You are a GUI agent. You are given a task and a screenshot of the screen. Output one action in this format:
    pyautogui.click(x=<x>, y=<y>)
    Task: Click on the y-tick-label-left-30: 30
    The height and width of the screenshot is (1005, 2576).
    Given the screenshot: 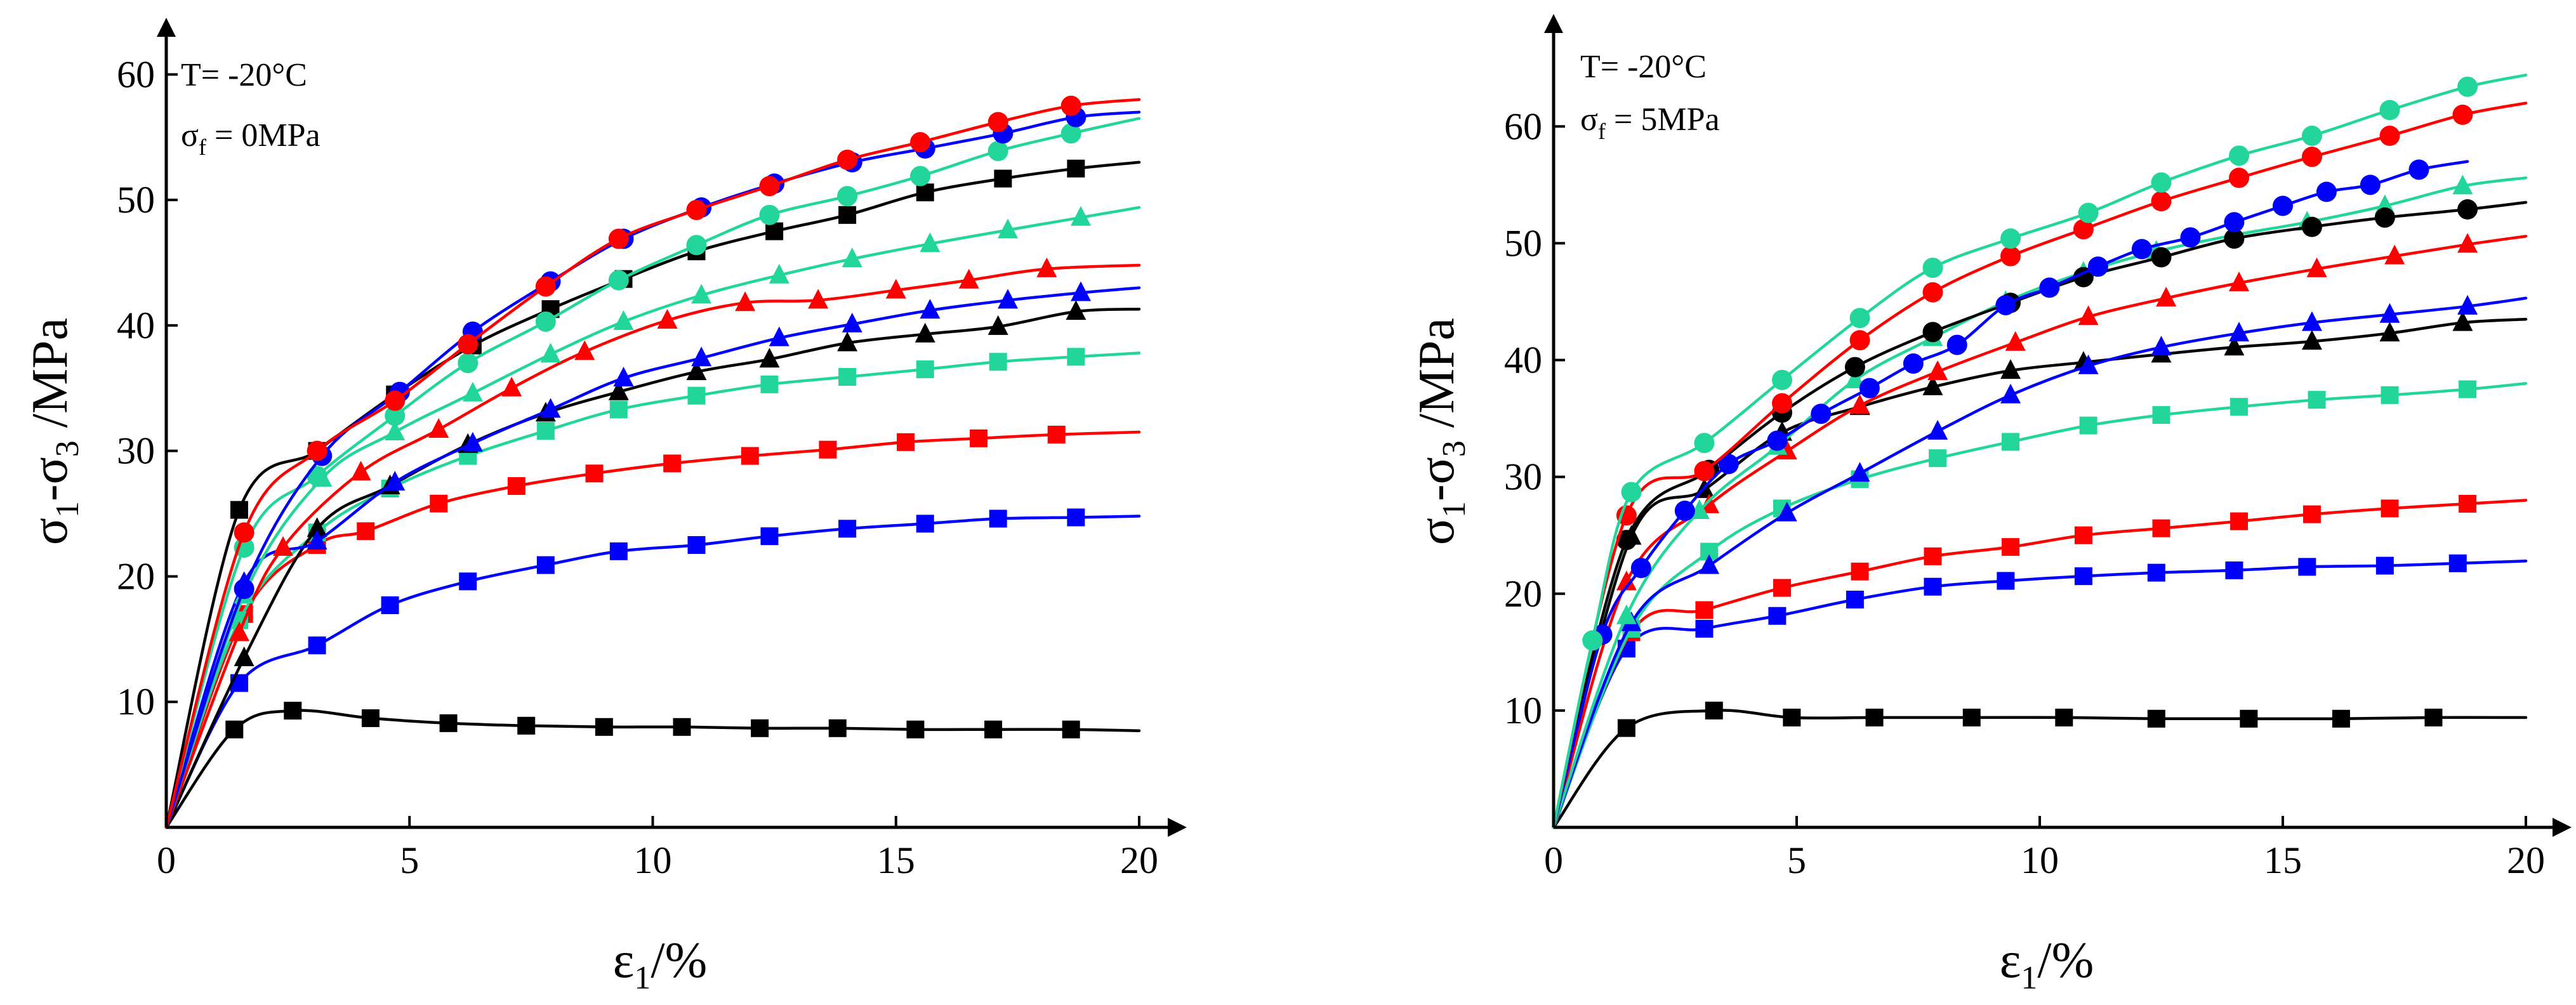 What is the action you would take?
    pyautogui.click(x=136, y=451)
    